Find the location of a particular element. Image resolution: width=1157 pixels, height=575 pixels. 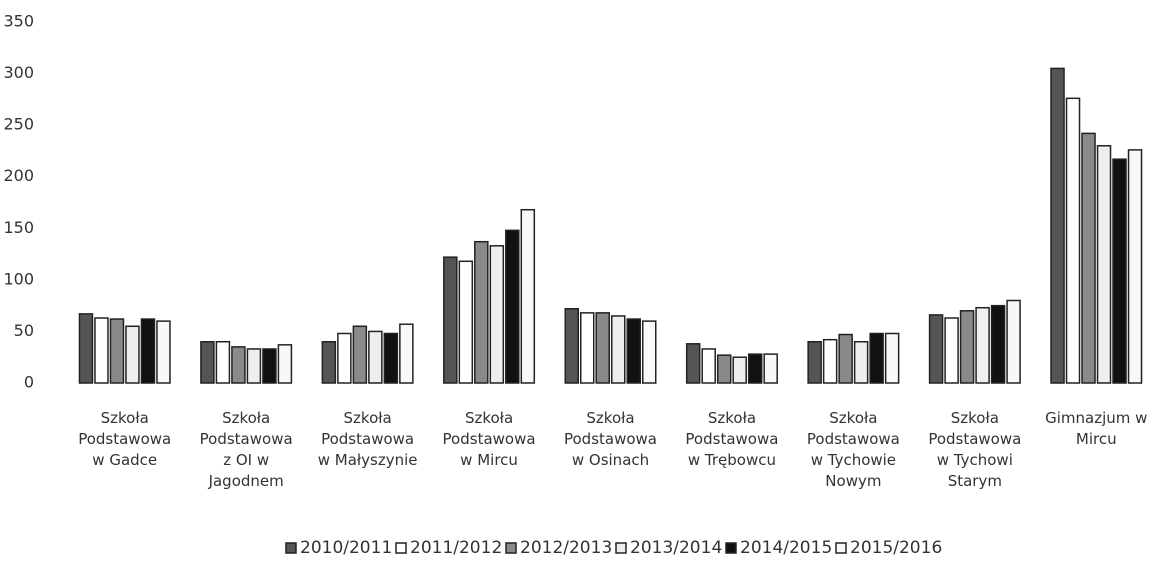

y-tick-label: 350 is located at coordinates (18, 21).